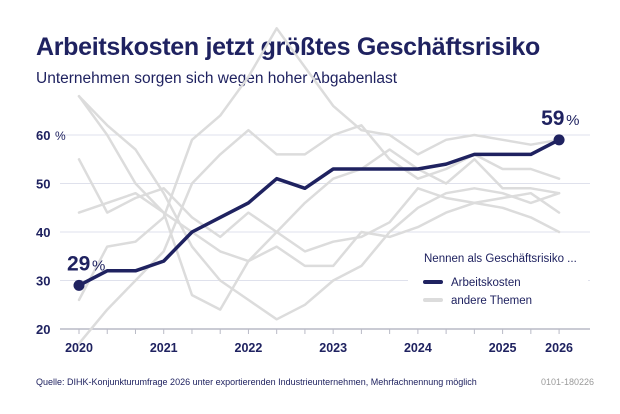  What do you see at coordinates (60, 136) in the screenshot?
I see `y-tick-unit: %` at bounding box center [60, 136].